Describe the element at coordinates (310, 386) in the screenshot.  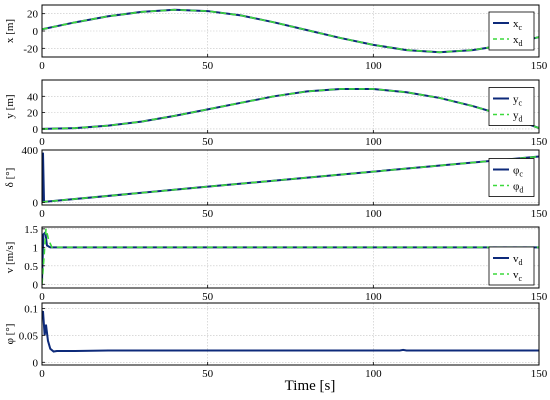
I see `x-axis-label: Time [s]` at that location.